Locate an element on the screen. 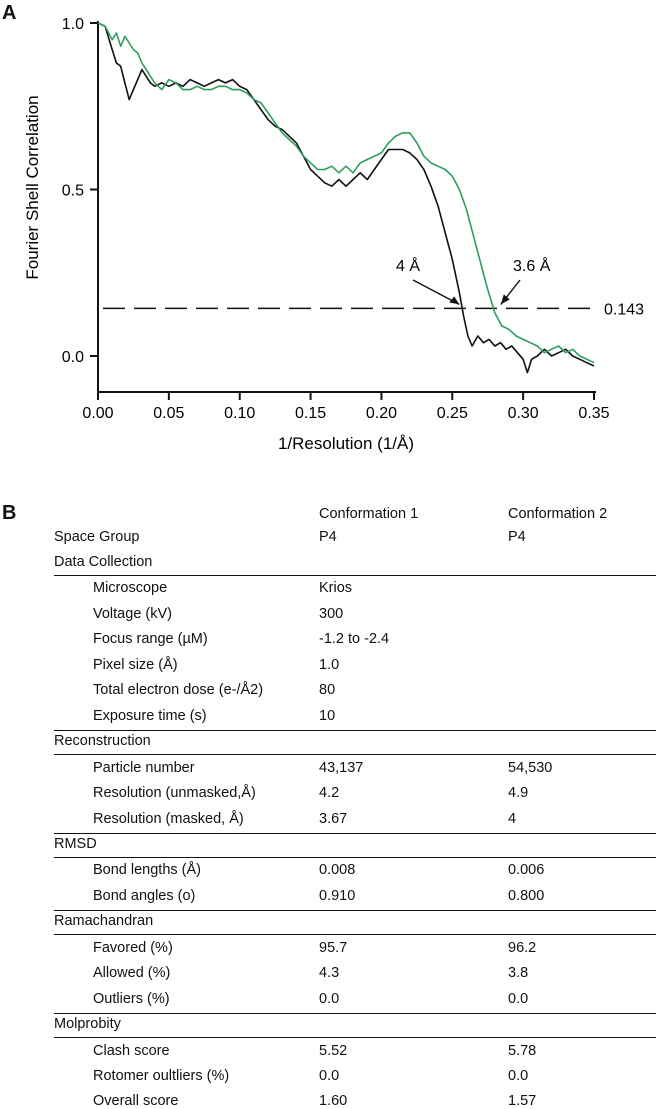  x-axis-label: 1/Resolution (1/Å) is located at coordinates (346, 443).